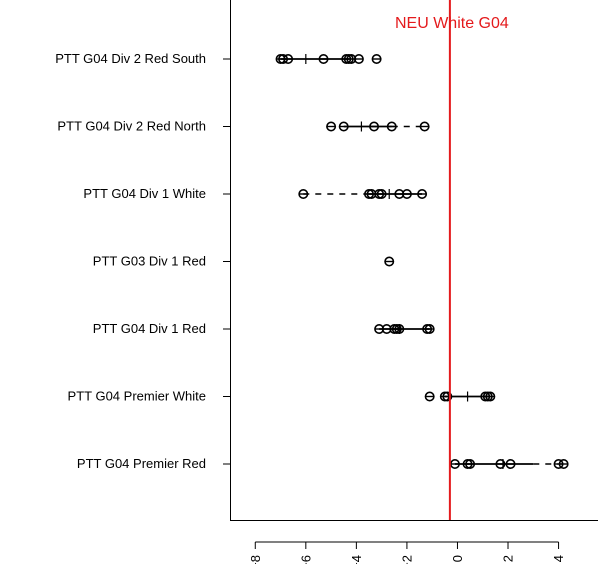 This screenshot has width=598, height=564. What do you see at coordinates (558, 558) in the screenshot?
I see `x-tick-label: 4` at bounding box center [558, 558].